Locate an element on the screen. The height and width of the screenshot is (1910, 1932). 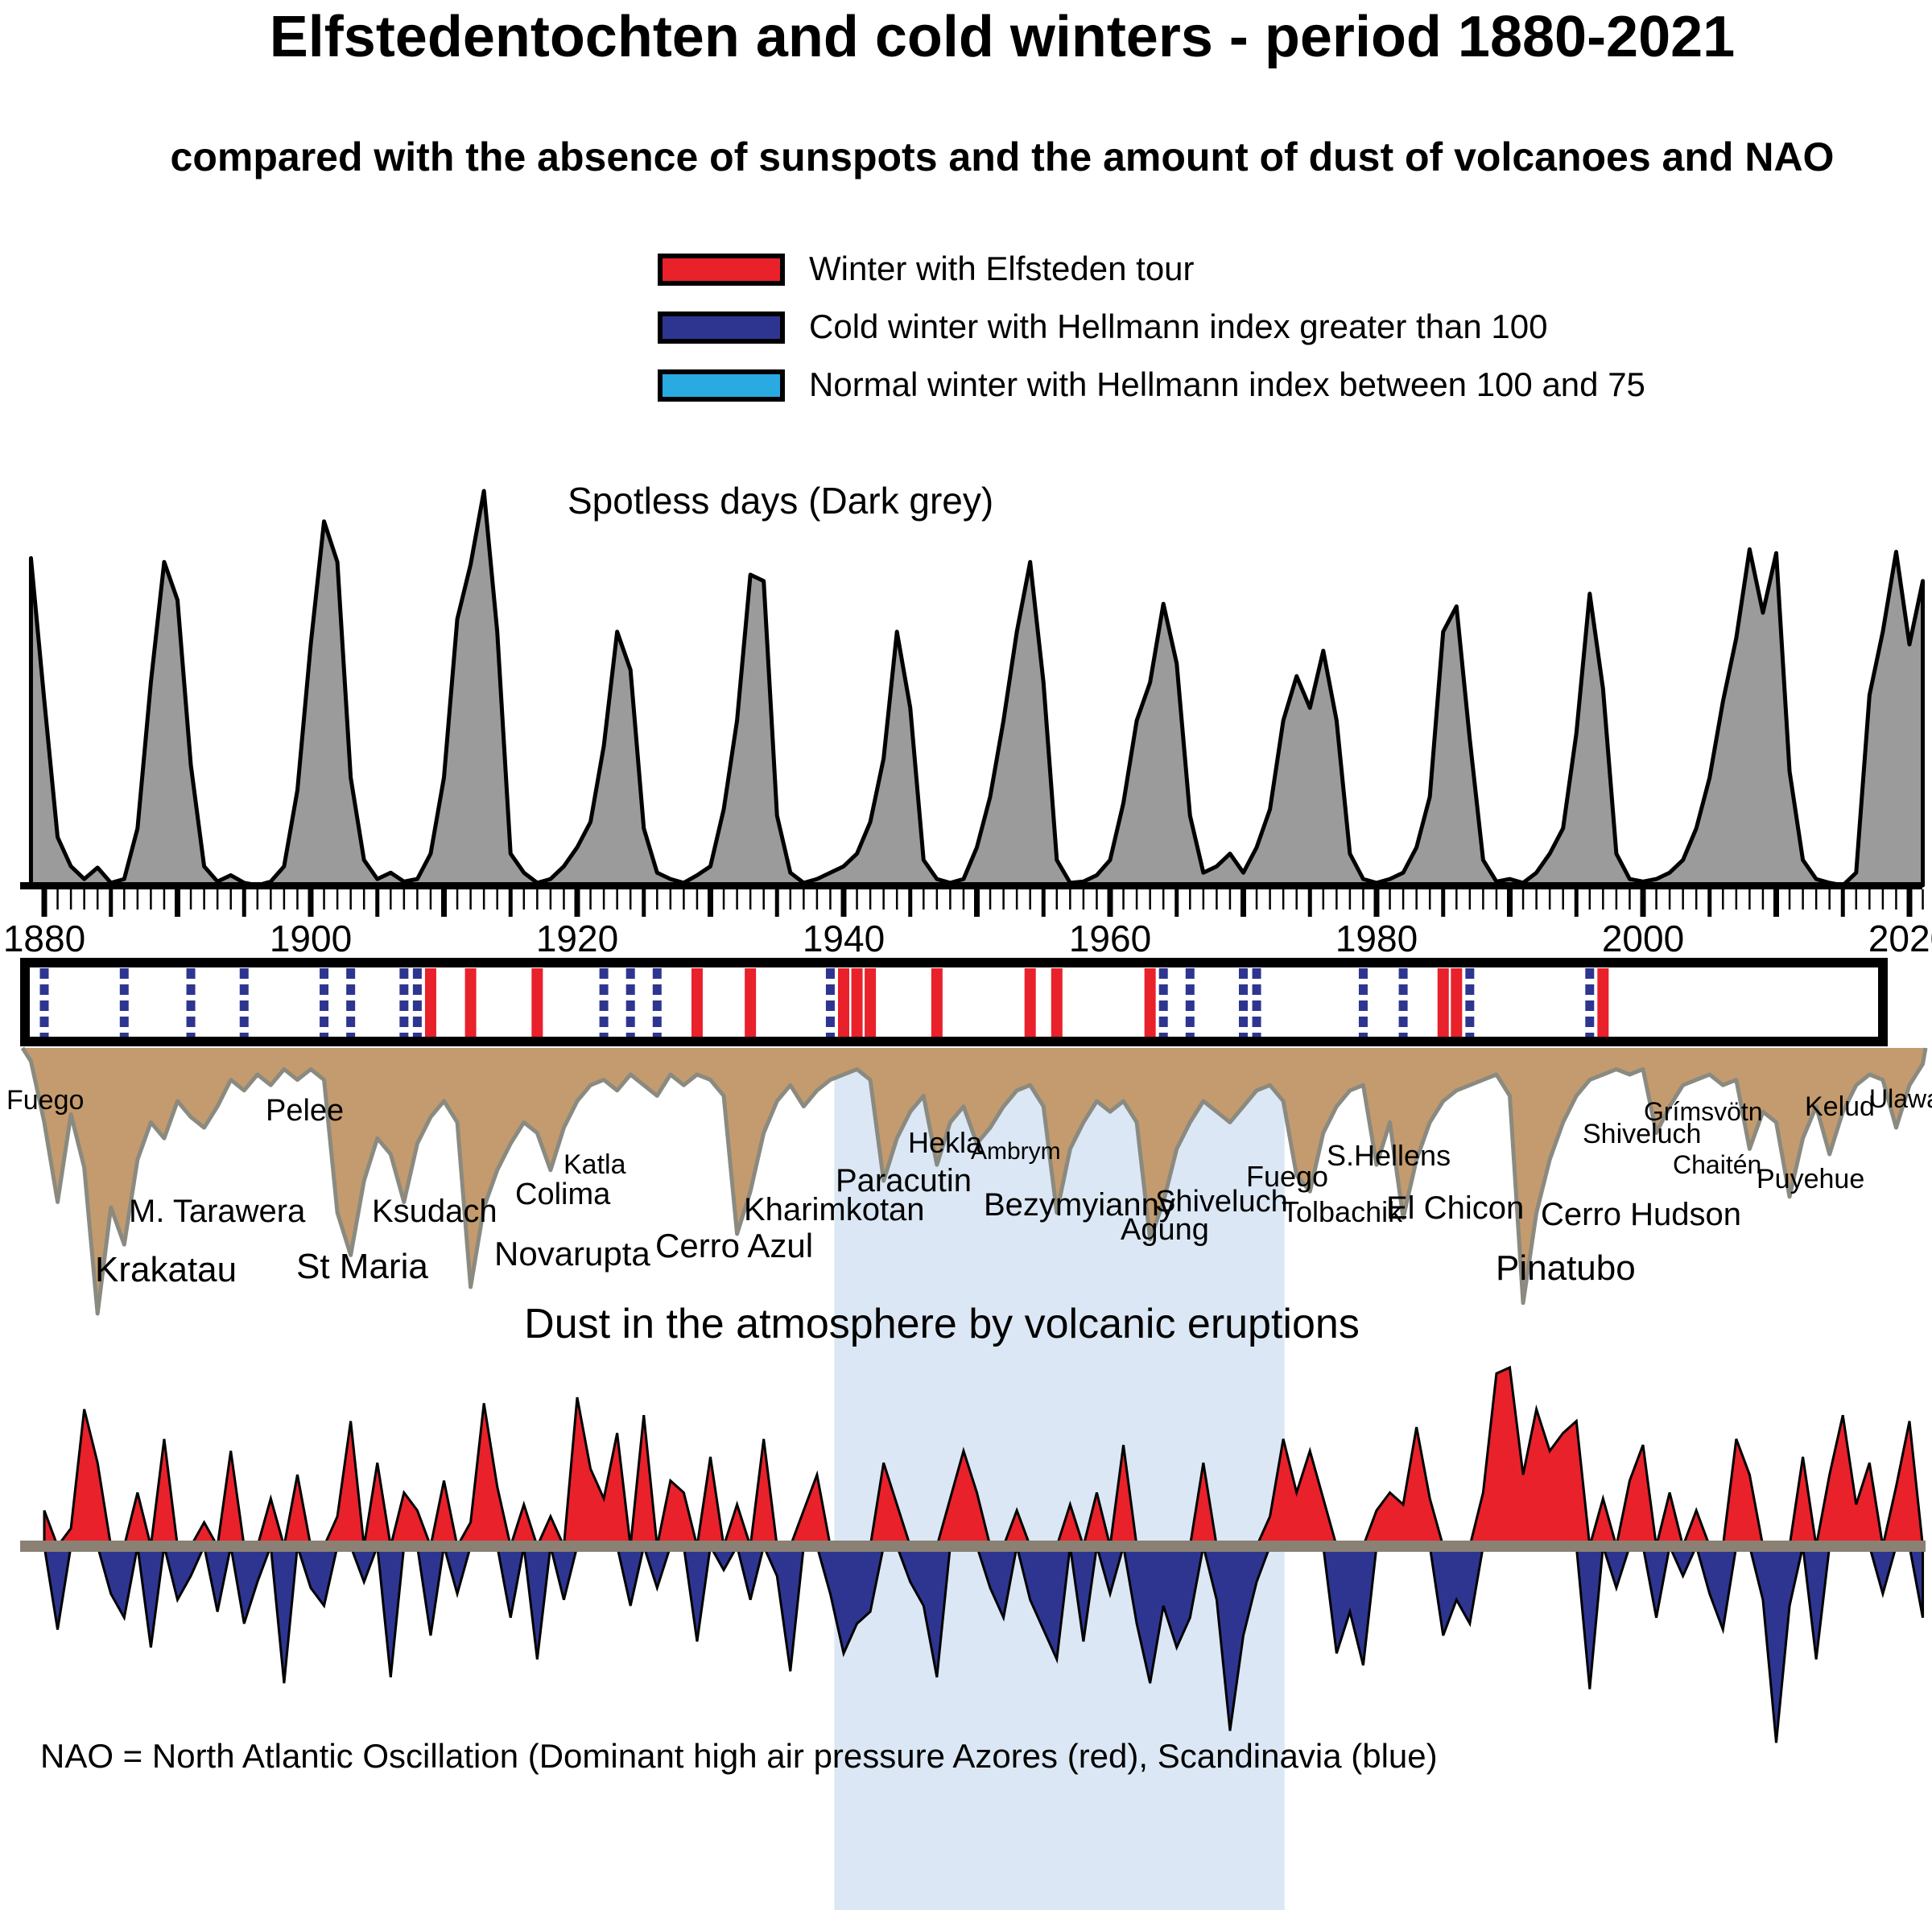
legend-item-elfsteden-tour: Winter with Elfsteden tour is located at coordinates (926, 268).